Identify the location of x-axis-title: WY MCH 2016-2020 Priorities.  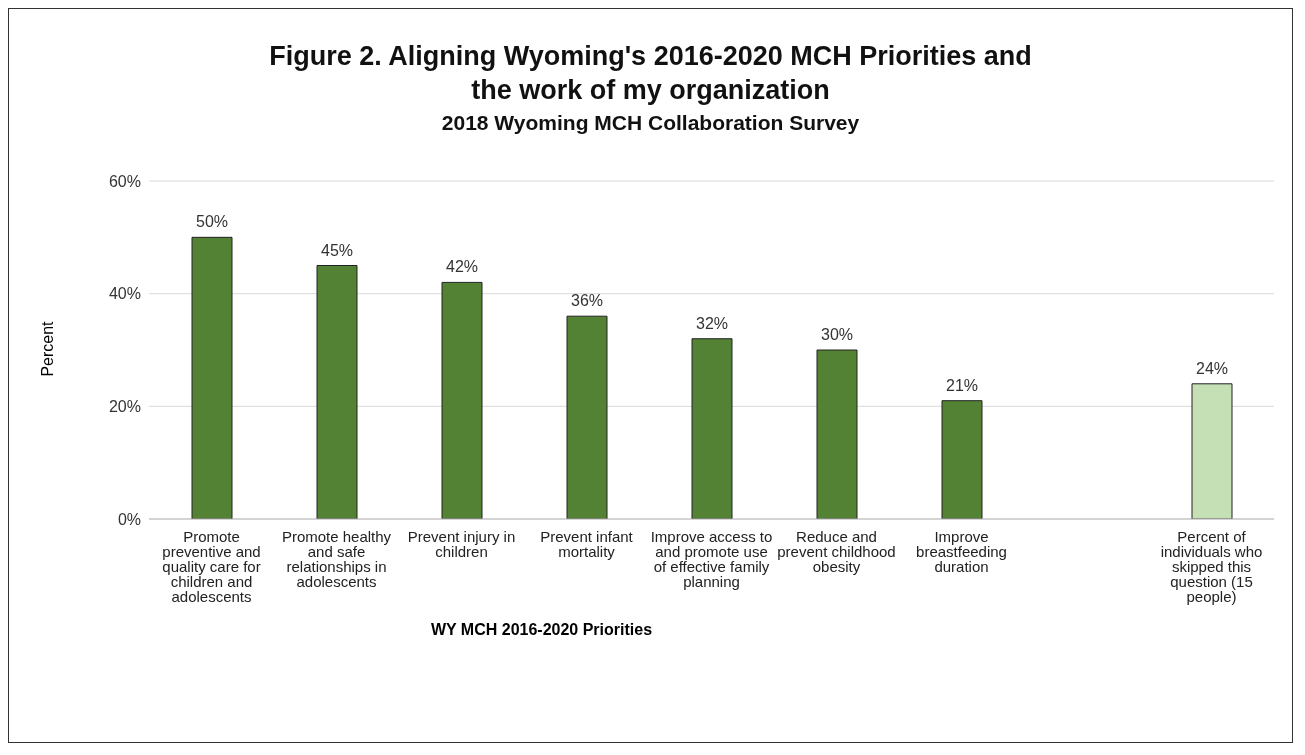
(541, 630).